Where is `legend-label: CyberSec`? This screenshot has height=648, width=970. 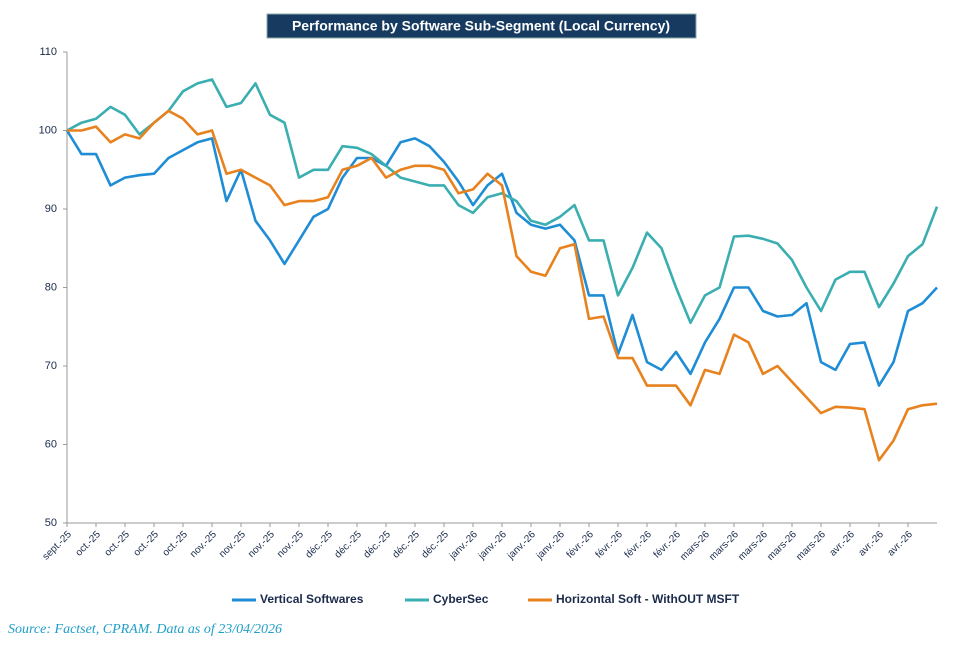 legend-label: CyberSec is located at coordinates (461, 599).